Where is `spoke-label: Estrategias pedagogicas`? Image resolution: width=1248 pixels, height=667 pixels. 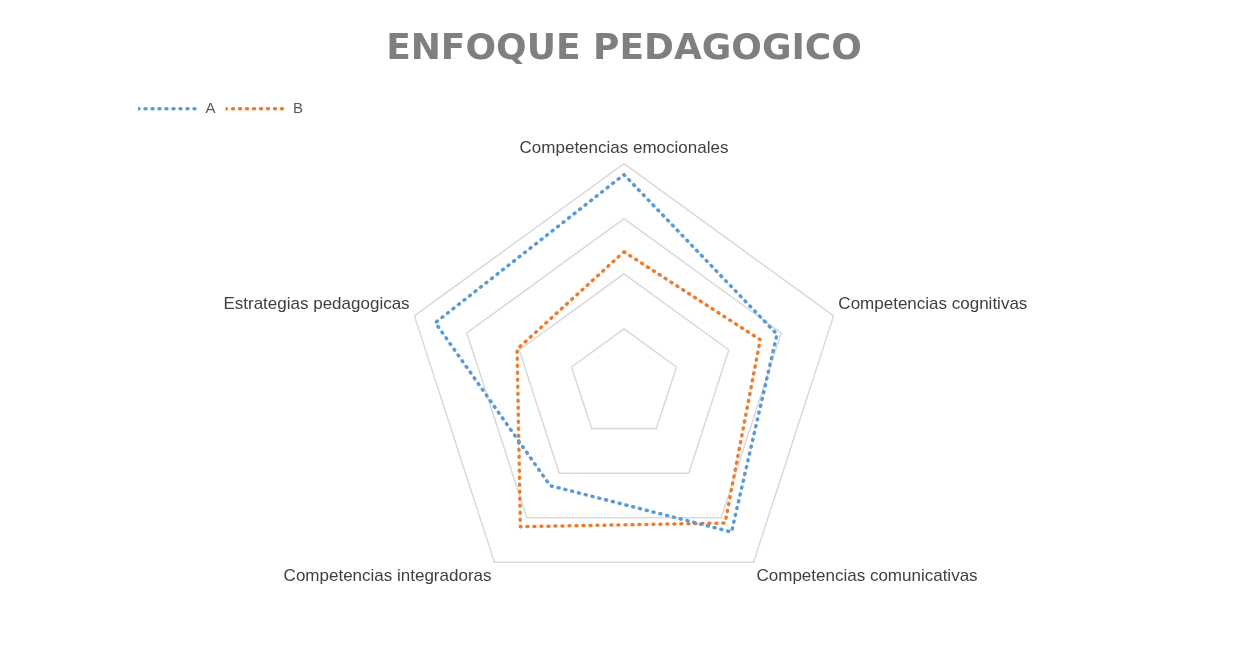 spoke-label: Estrategias pedagogicas is located at coordinates (316, 303).